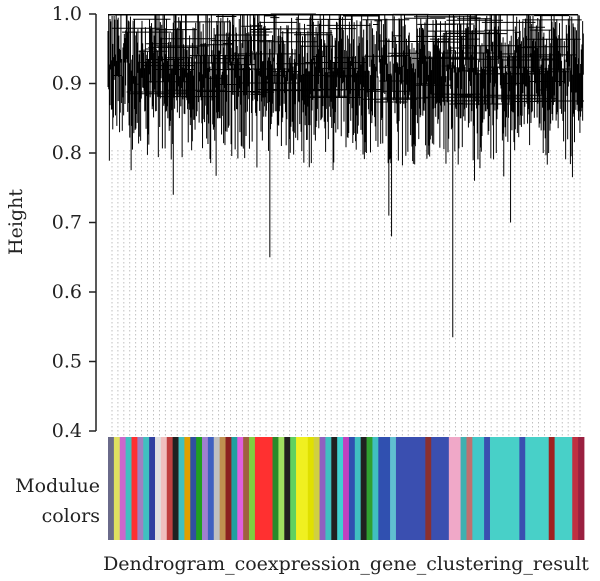 The height and width of the screenshot is (581, 600). I want to click on y-tick-label: 0.5, so click(67, 362).